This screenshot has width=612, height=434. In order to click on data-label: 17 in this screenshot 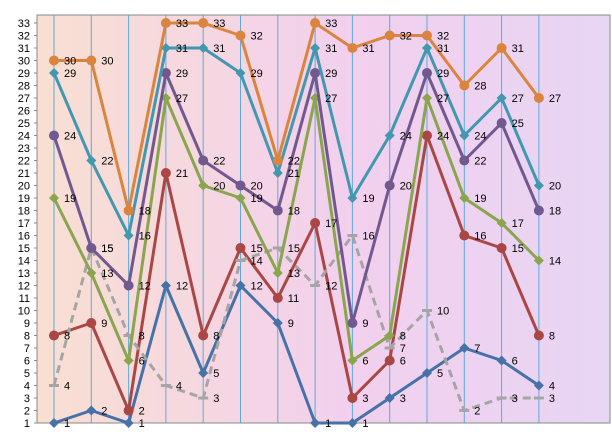, I will do `click(518, 224)`.